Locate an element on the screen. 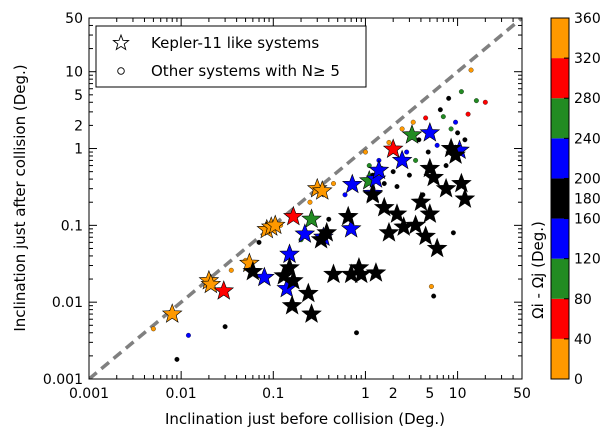 The height and width of the screenshot is (437, 614). colorbar is located at coordinates (560, 198).